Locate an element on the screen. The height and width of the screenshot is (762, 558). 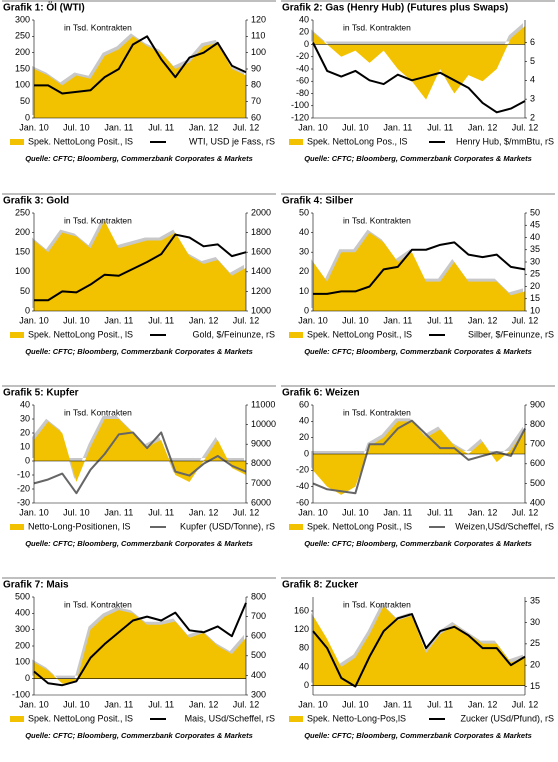
y2-tick-label: 900 is located at coordinates (537, 404).